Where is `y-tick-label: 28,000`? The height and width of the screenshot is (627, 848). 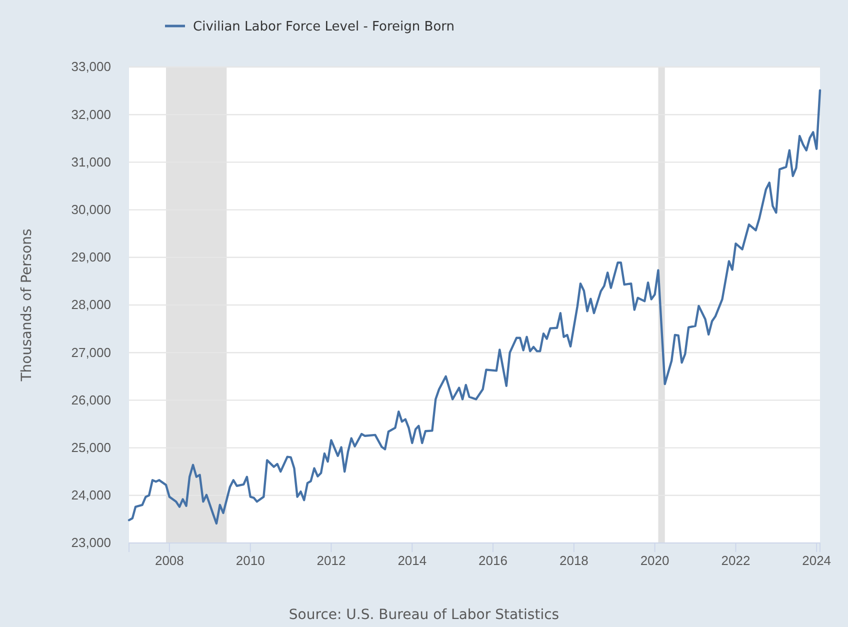
y-tick-label: 28,000 is located at coordinates (91, 304).